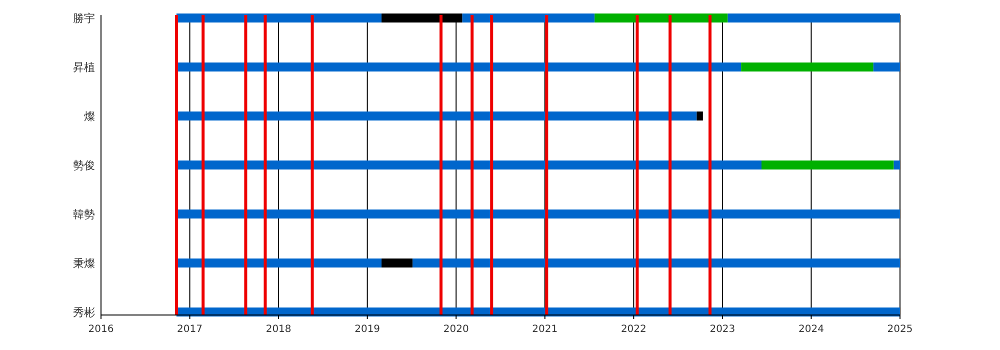  Describe the element at coordinates (279, 329) in the screenshot. I see `x-tick-label: 2018` at that location.